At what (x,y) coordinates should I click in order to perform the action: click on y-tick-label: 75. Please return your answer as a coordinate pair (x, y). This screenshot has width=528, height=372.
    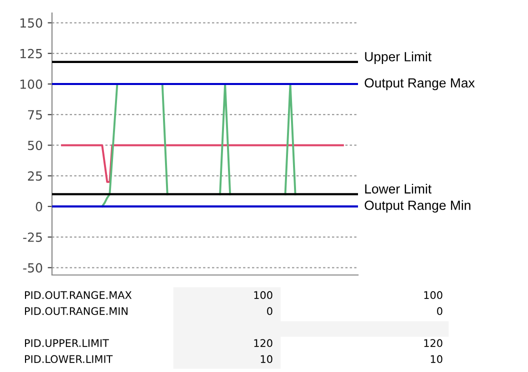
    Looking at the image, I should click on (35, 115).